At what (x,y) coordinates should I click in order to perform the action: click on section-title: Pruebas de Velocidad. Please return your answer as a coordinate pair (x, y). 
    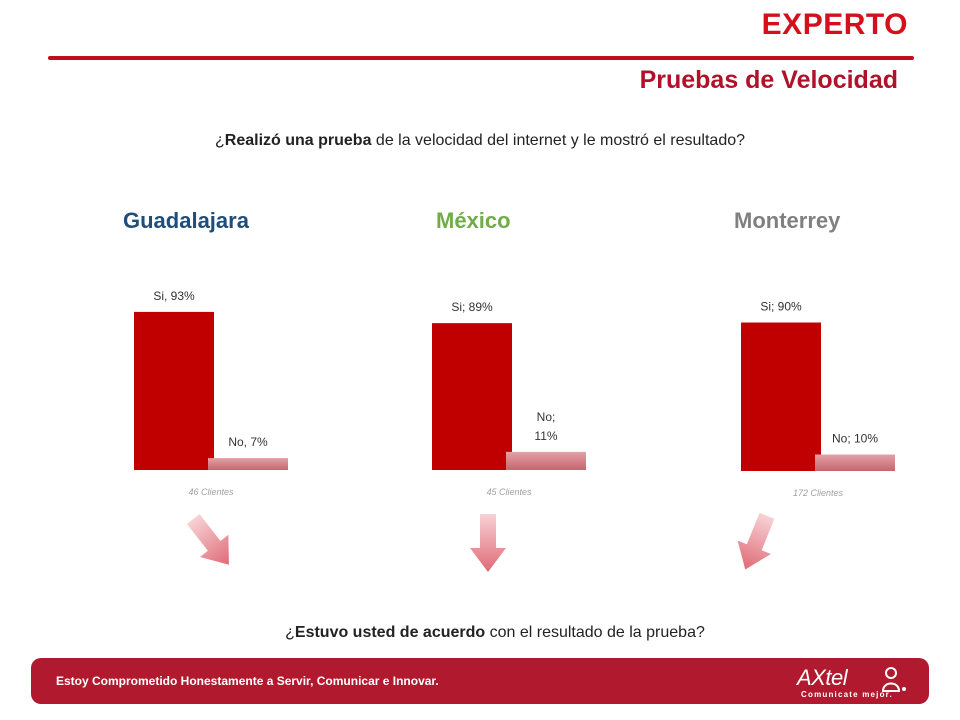
    Looking at the image, I should click on (768, 80).